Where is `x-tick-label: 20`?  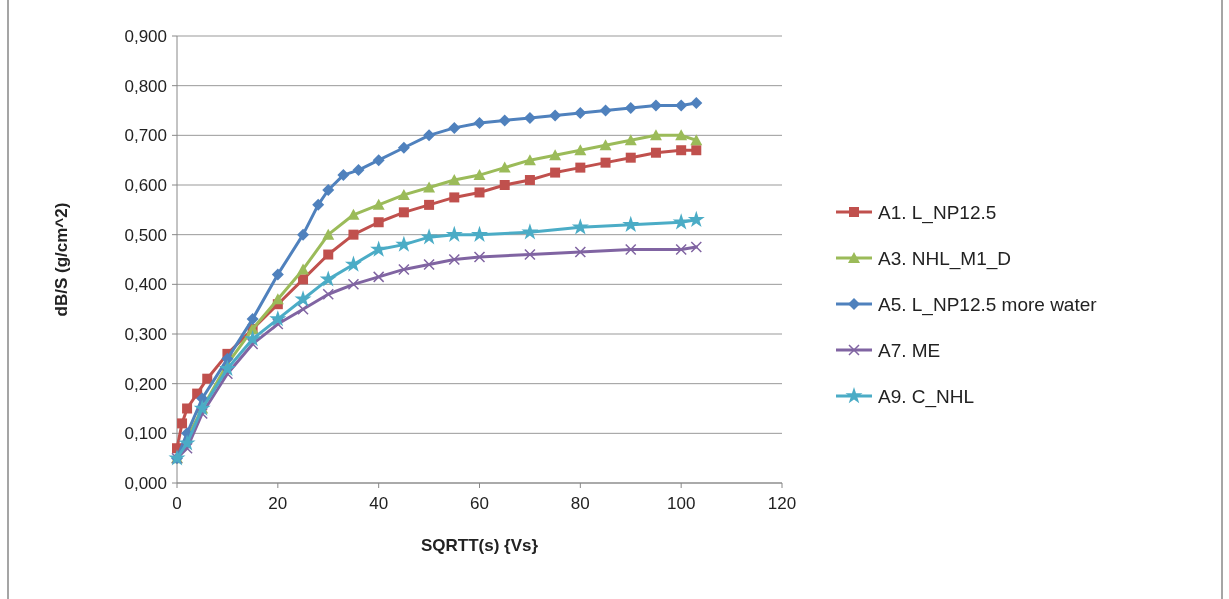 x-tick-label: 20 is located at coordinates (278, 503).